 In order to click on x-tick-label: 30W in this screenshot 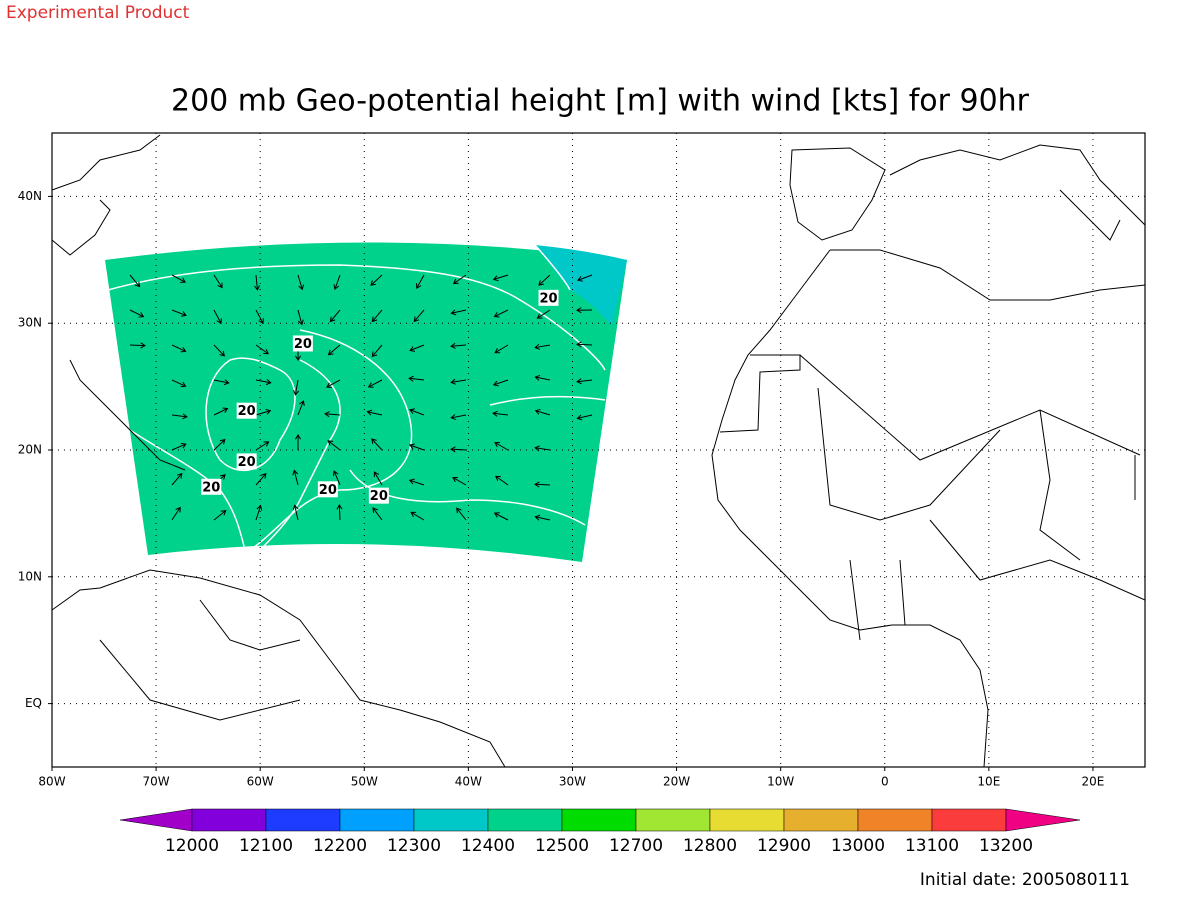, I will do `click(572, 782)`.